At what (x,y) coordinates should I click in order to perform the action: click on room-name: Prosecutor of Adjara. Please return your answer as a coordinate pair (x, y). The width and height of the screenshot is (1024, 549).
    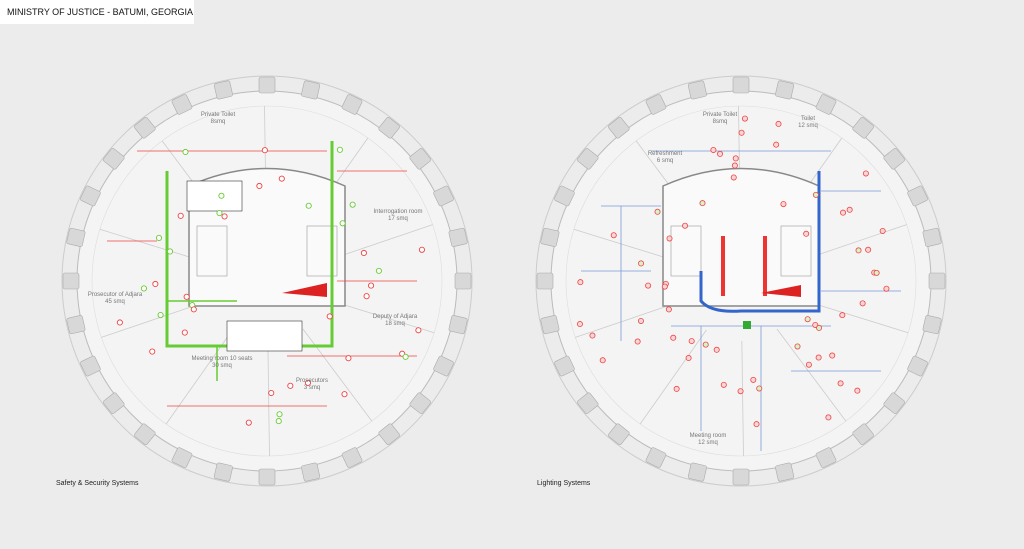
    Looking at the image, I should click on (115, 295).